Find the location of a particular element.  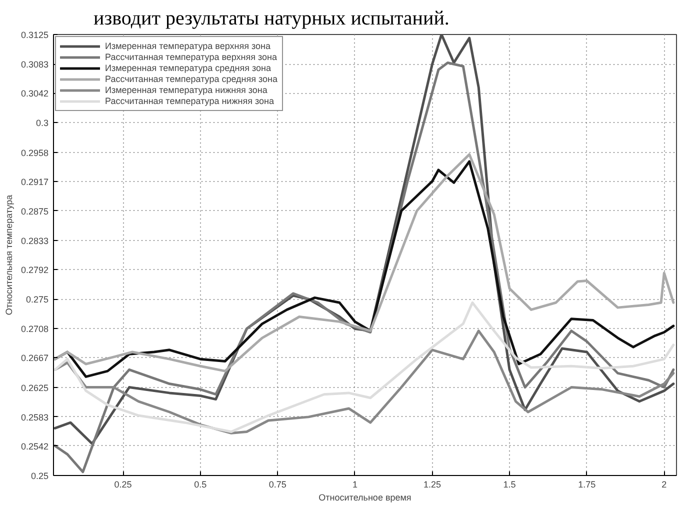

y-tick-label: 0.2917 is located at coordinates (34, 181).